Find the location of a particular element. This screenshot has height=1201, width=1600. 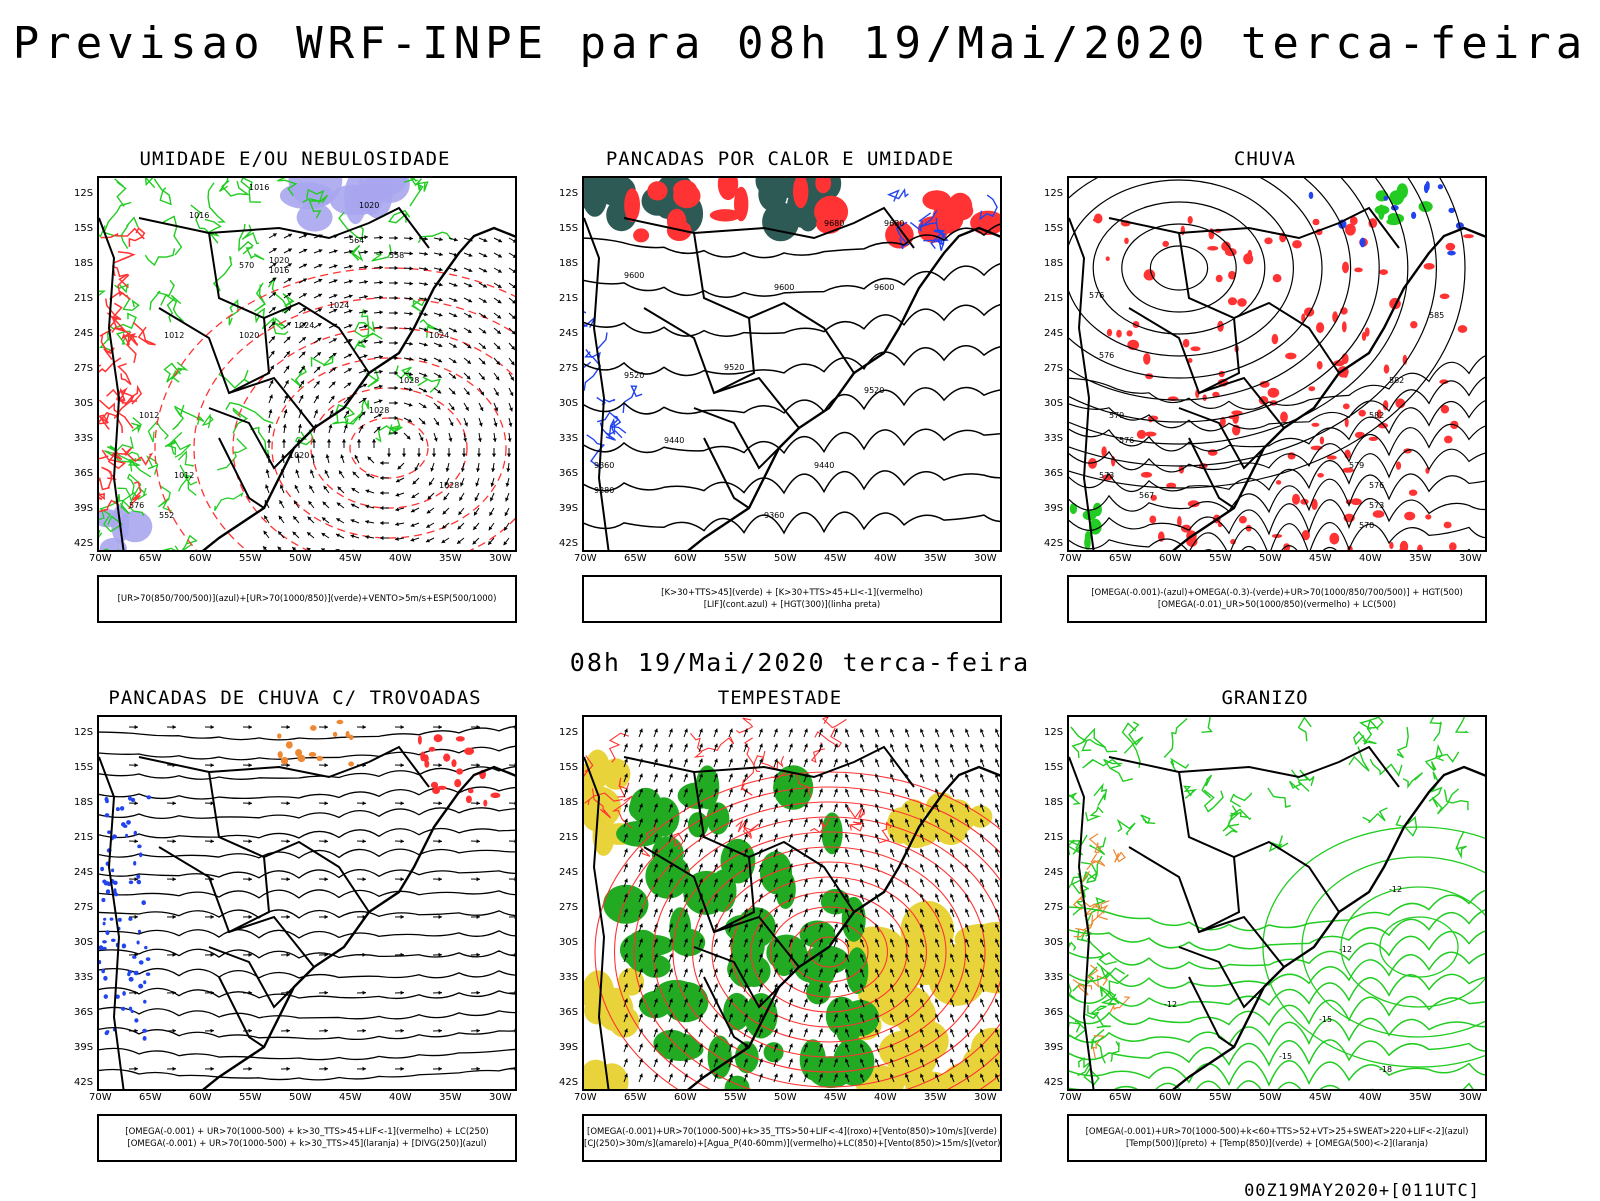

contour-label: 9600 is located at coordinates (784, 287).